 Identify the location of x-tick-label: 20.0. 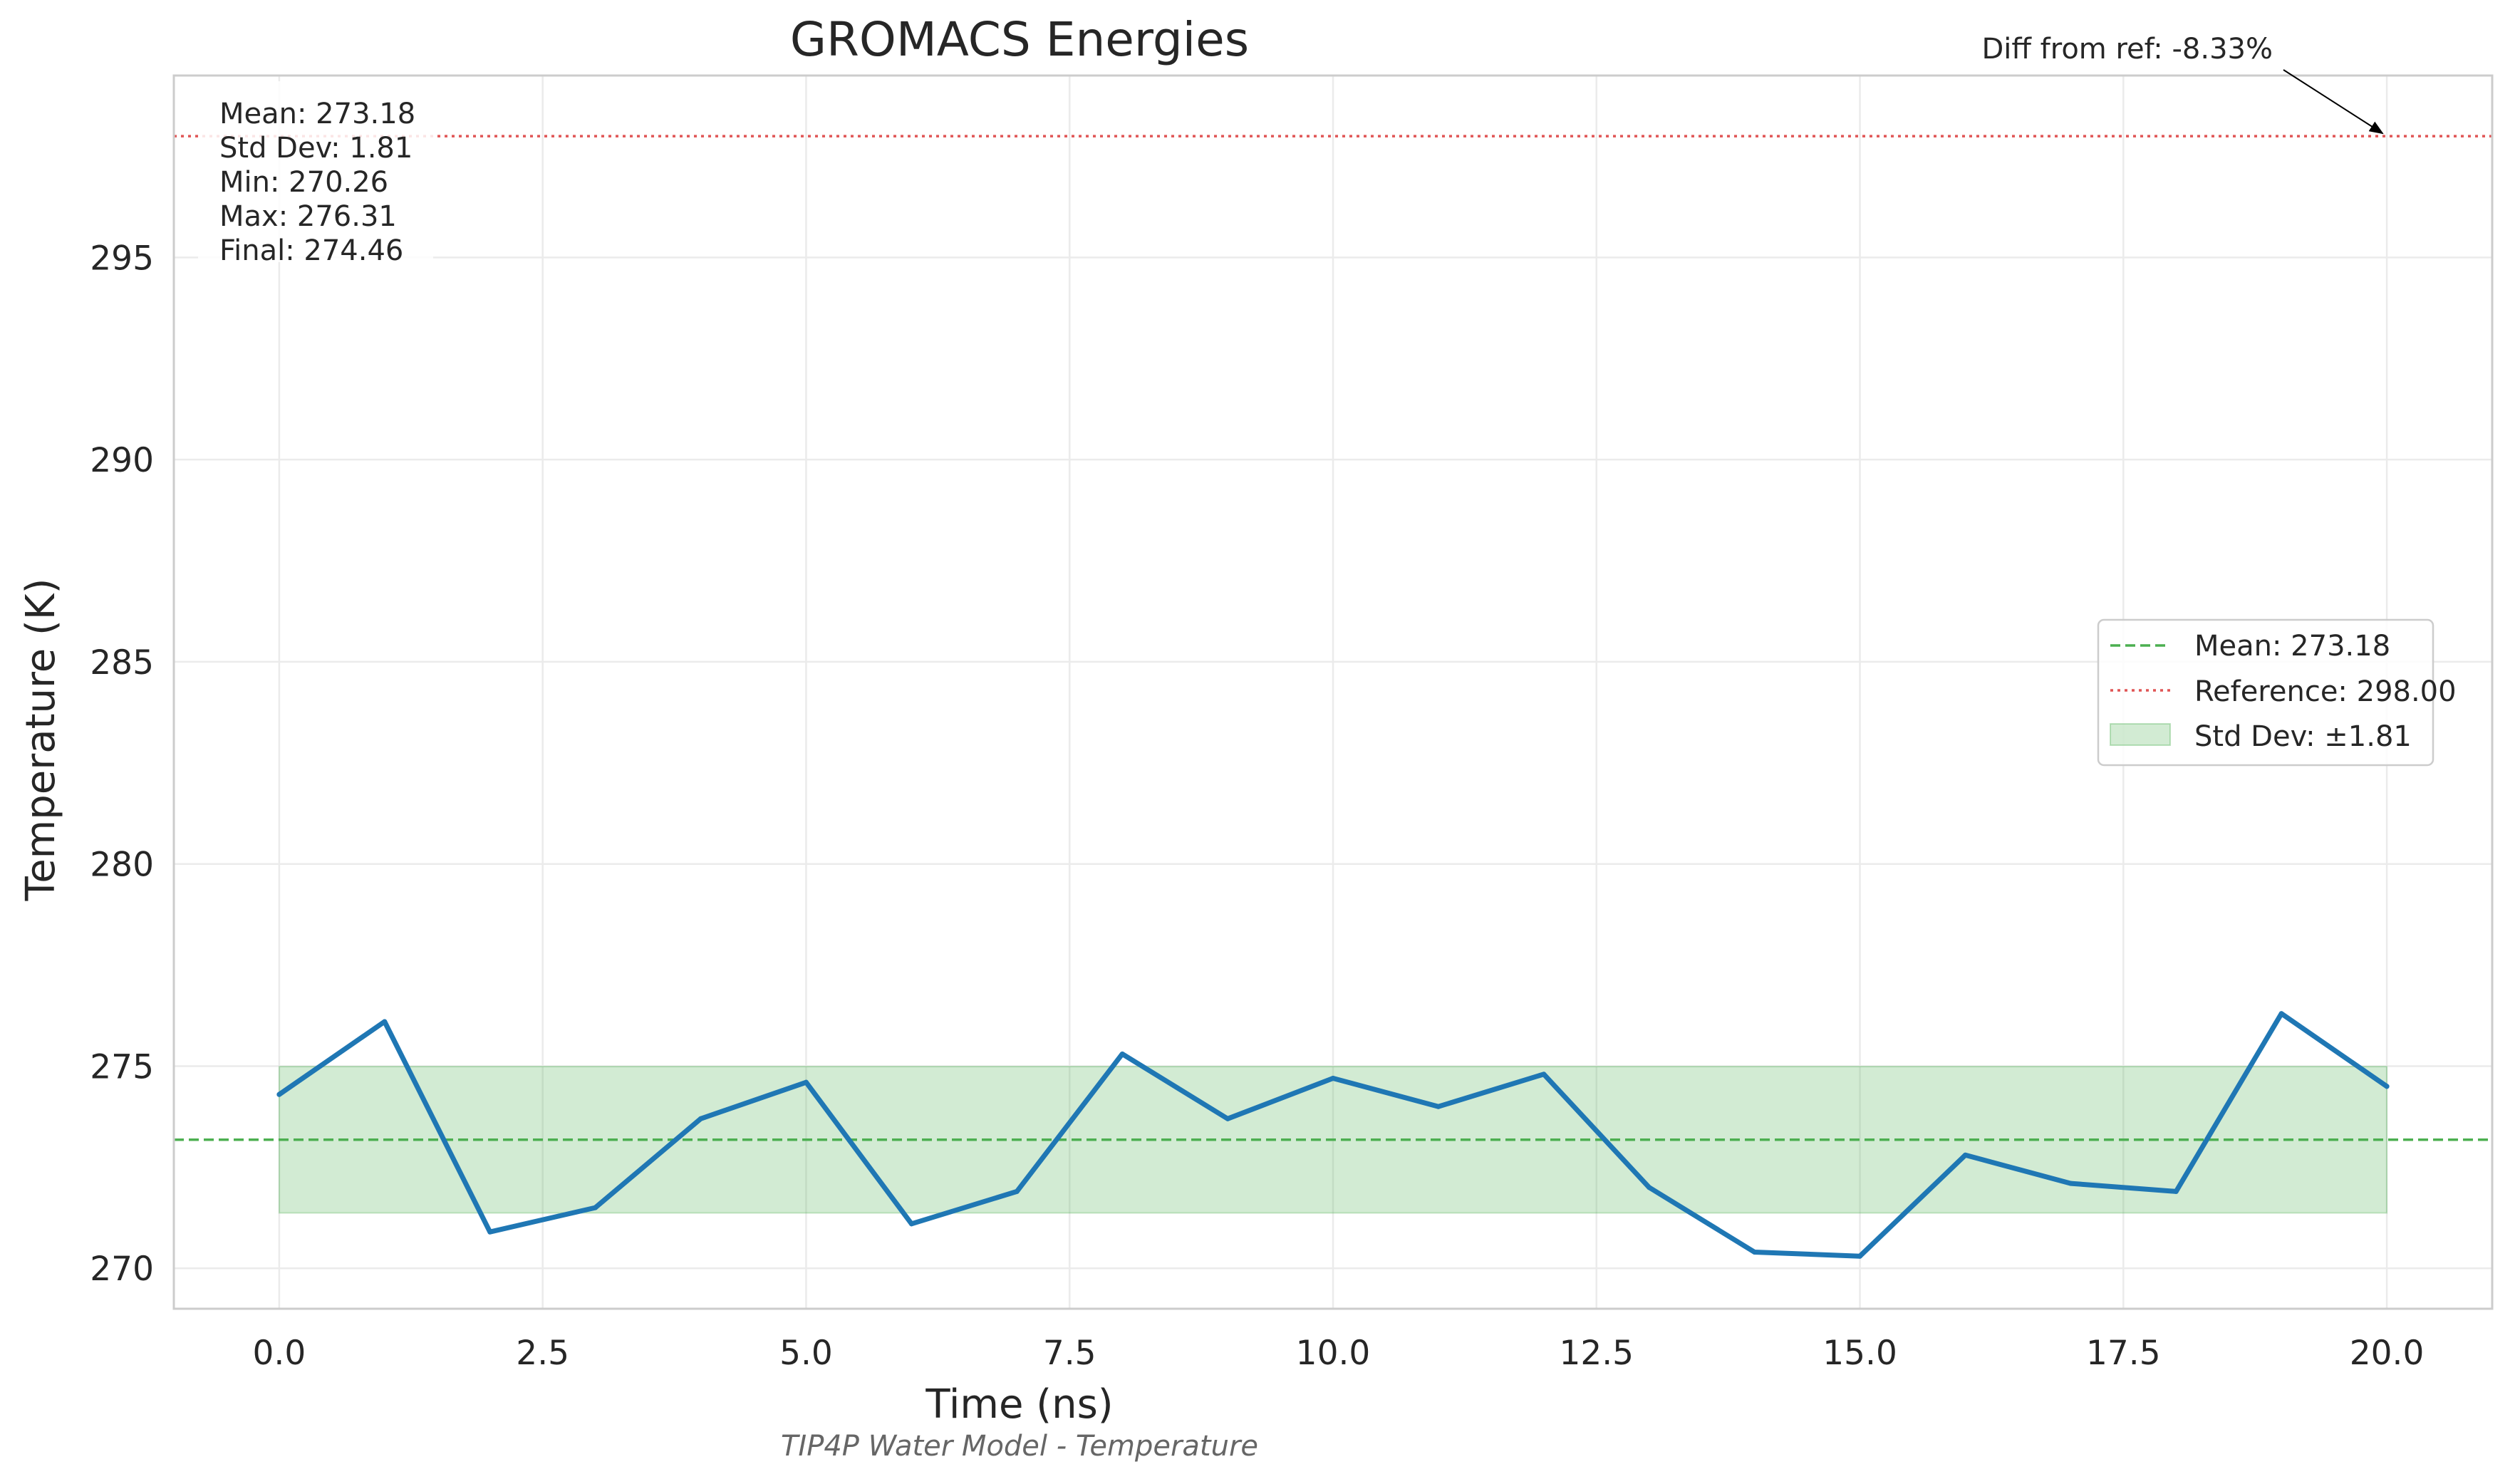
(2387, 1353).